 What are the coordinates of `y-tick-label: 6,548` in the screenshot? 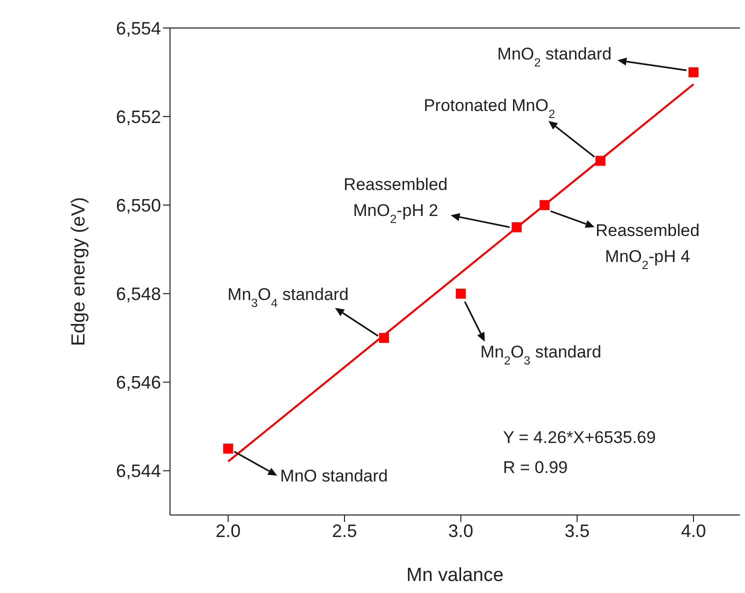 It's located at (138, 294).